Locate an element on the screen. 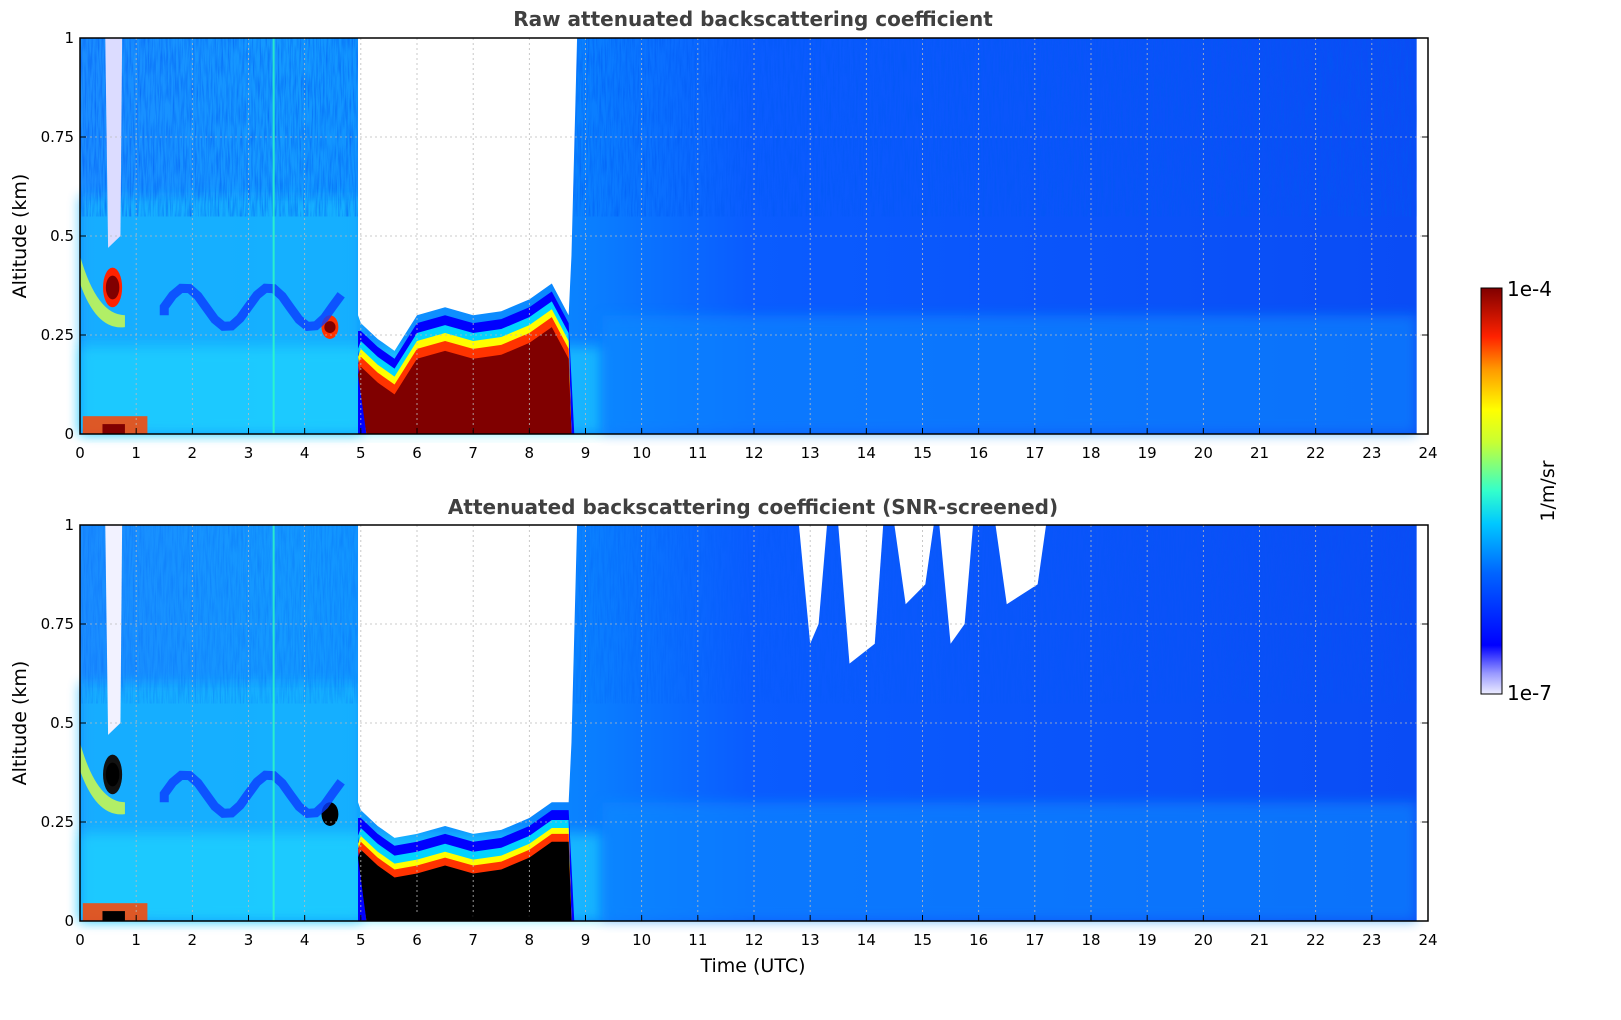  colorbar-gradient is located at coordinates (1491, 491).